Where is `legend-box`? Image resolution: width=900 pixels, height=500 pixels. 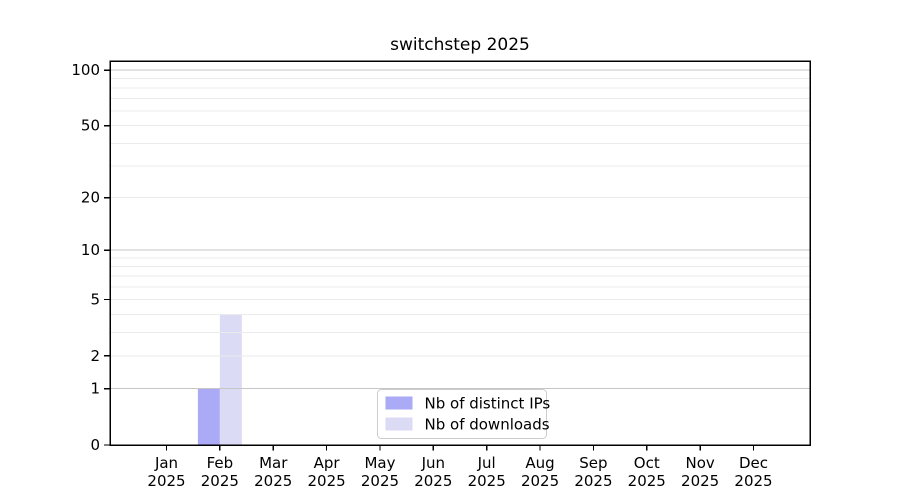 legend-box is located at coordinates (462, 414).